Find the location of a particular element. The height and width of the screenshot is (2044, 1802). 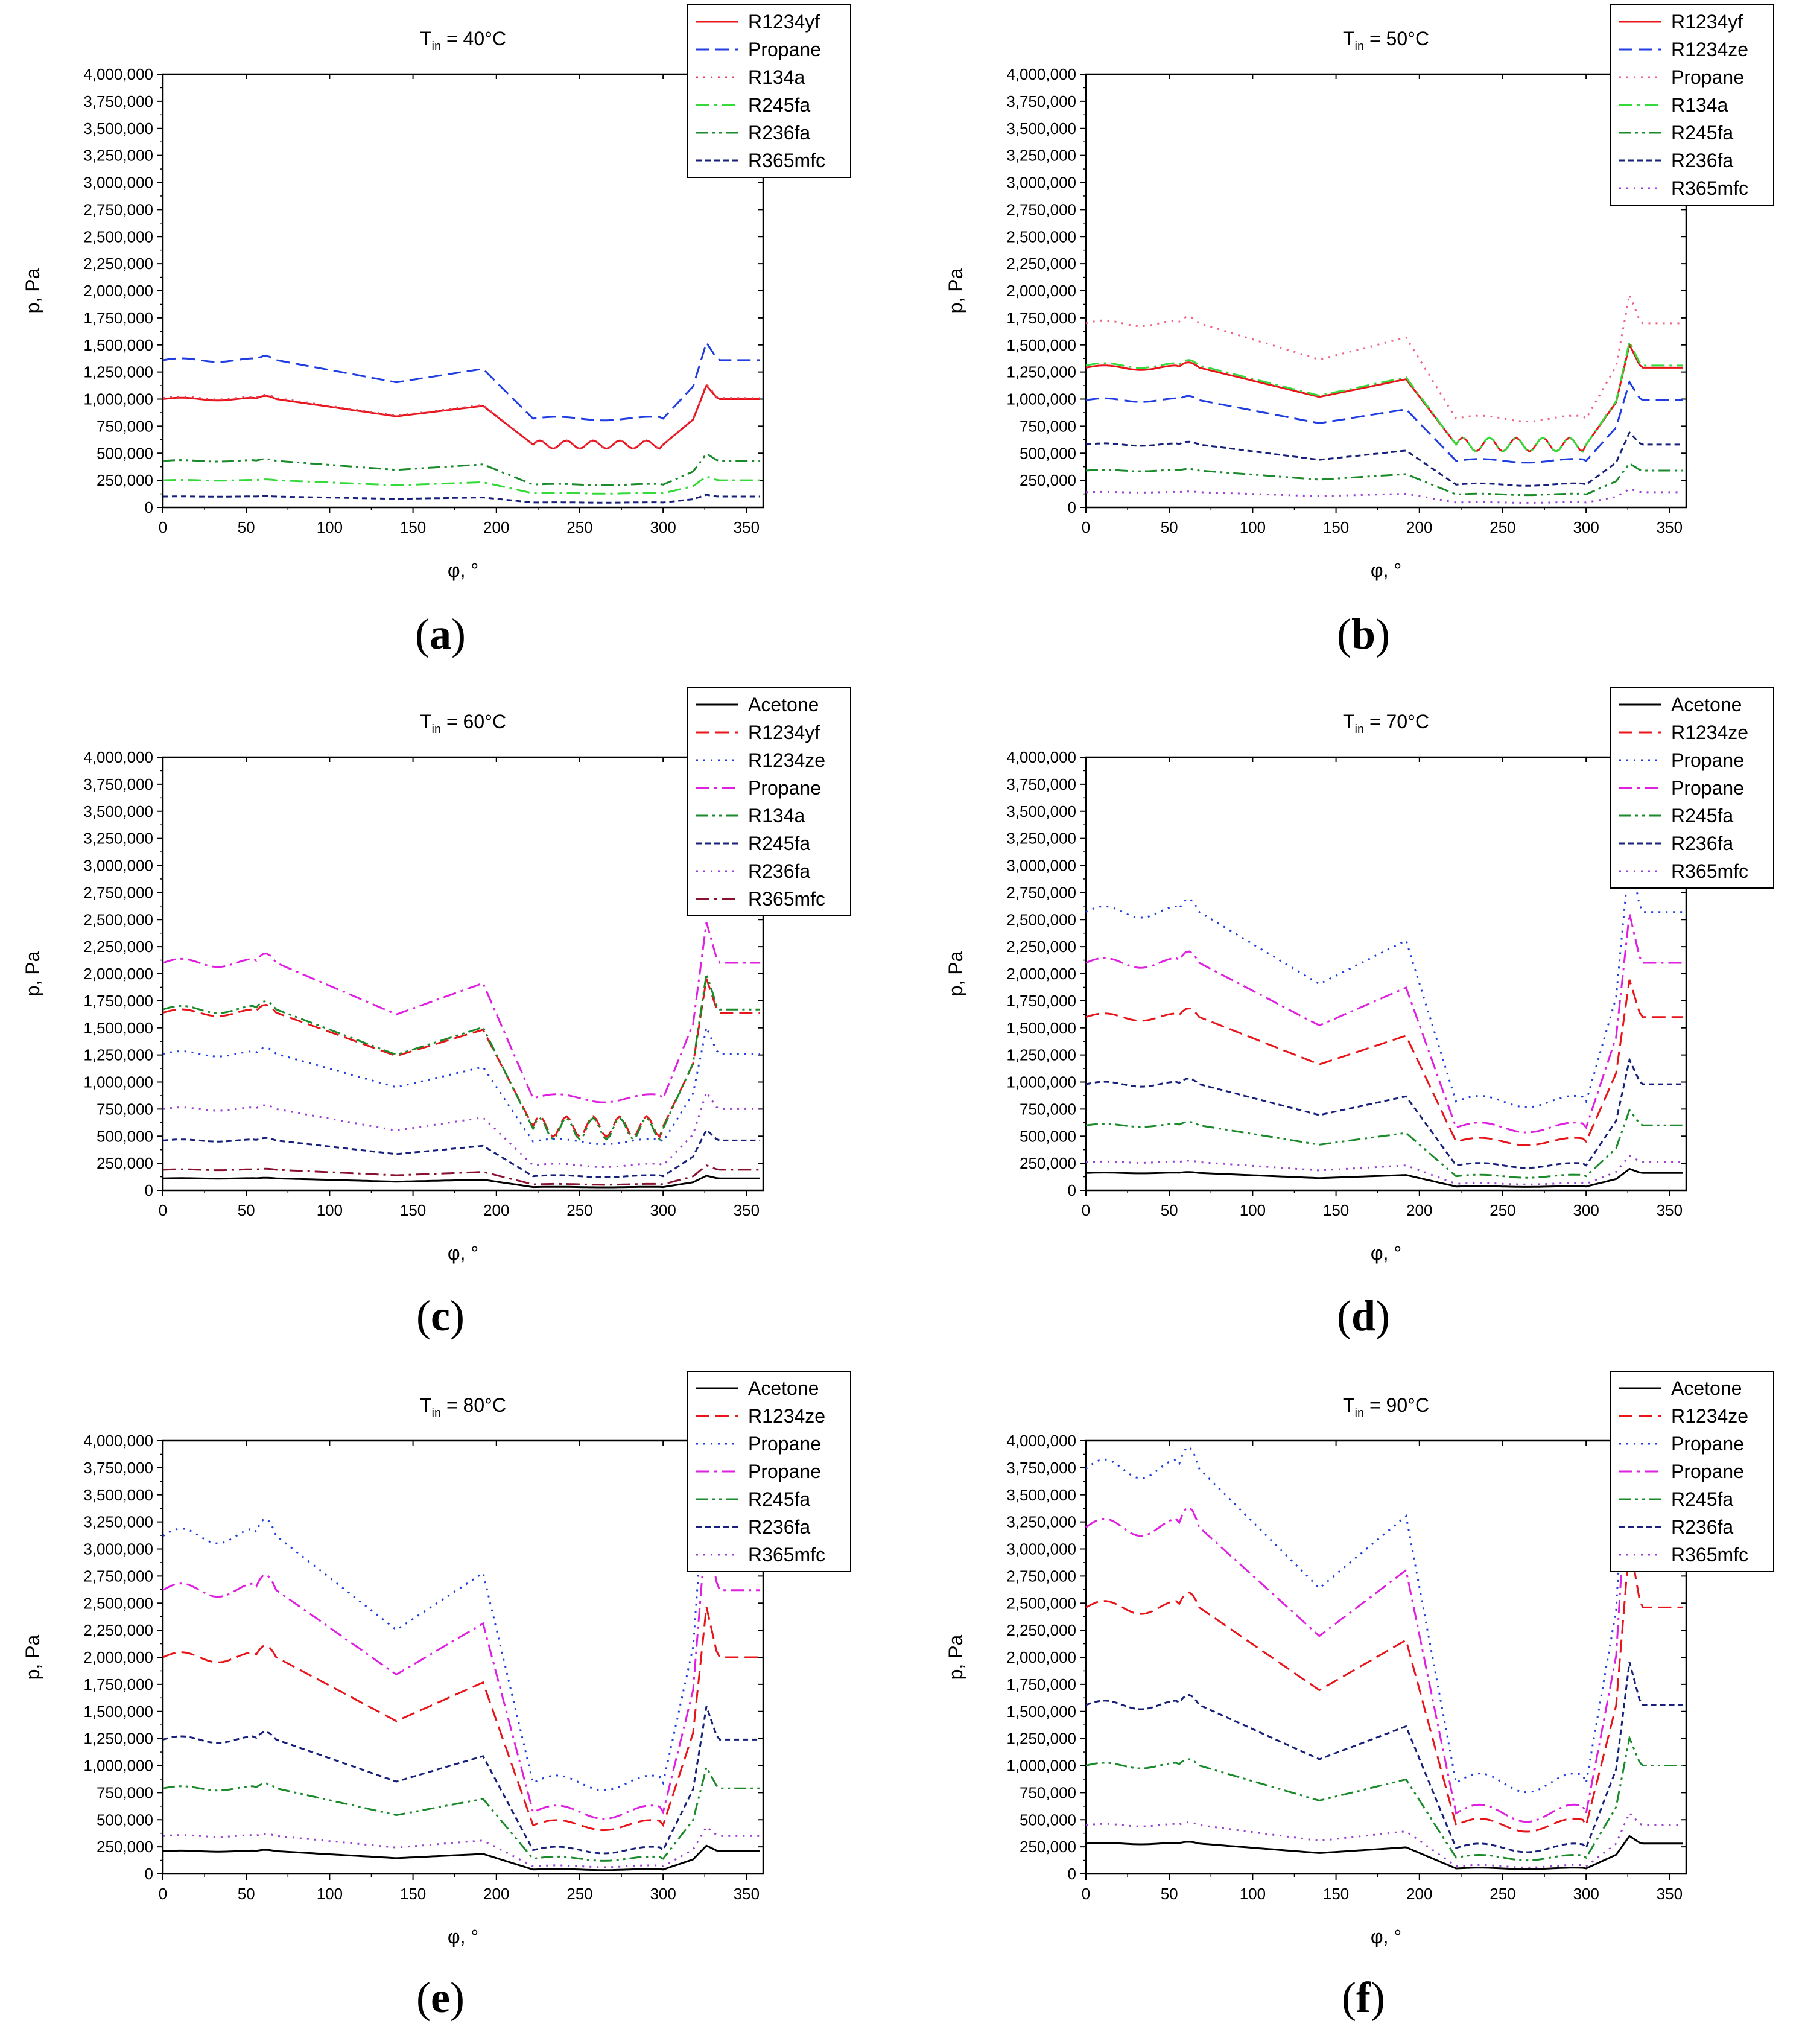

x-axis-label: φ, ° is located at coordinates (463, 1253).